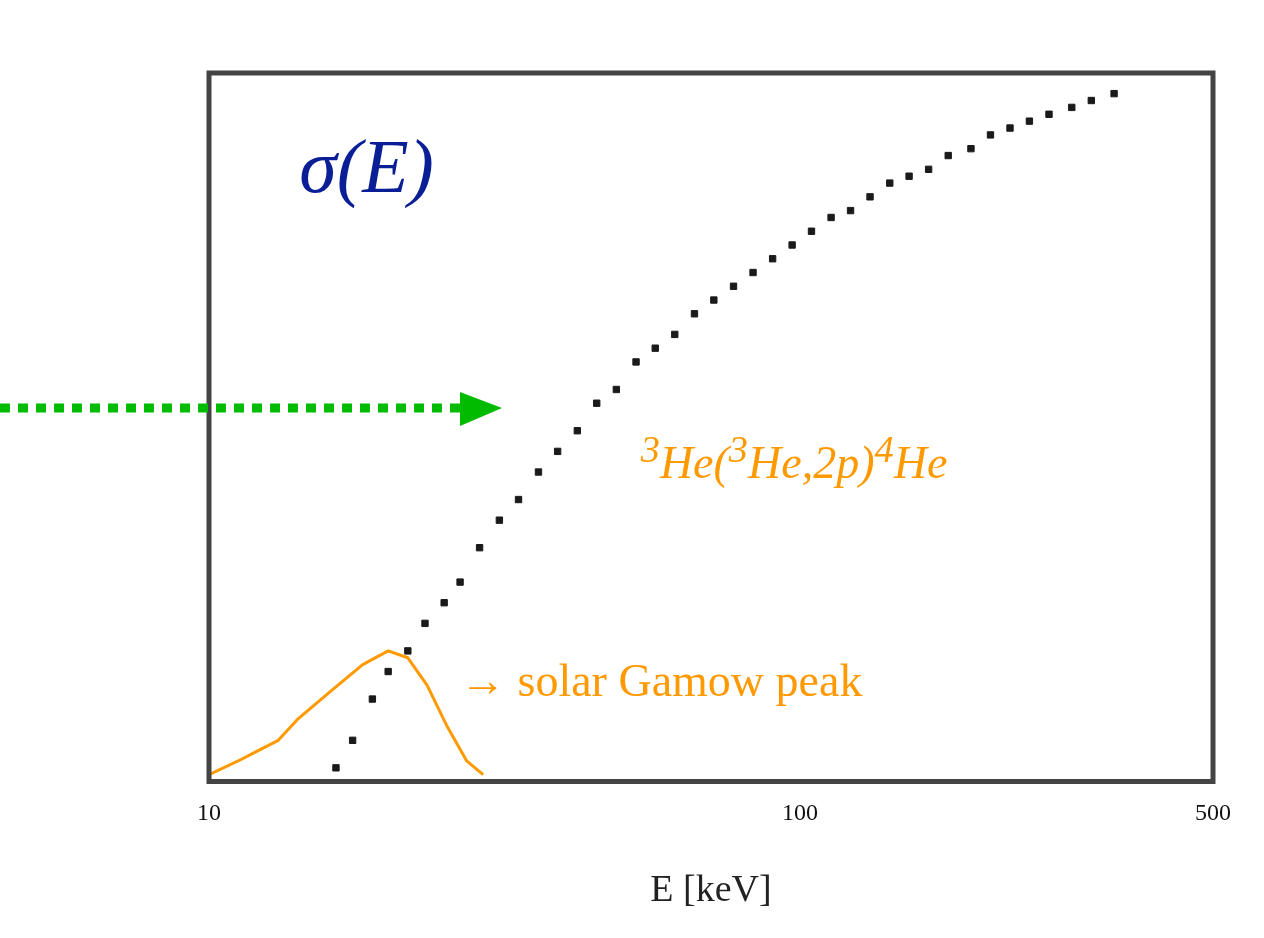 Image resolution: width=1264 pixels, height=938 pixels. I want to click on x-axis-title: E [keV], so click(711, 888).